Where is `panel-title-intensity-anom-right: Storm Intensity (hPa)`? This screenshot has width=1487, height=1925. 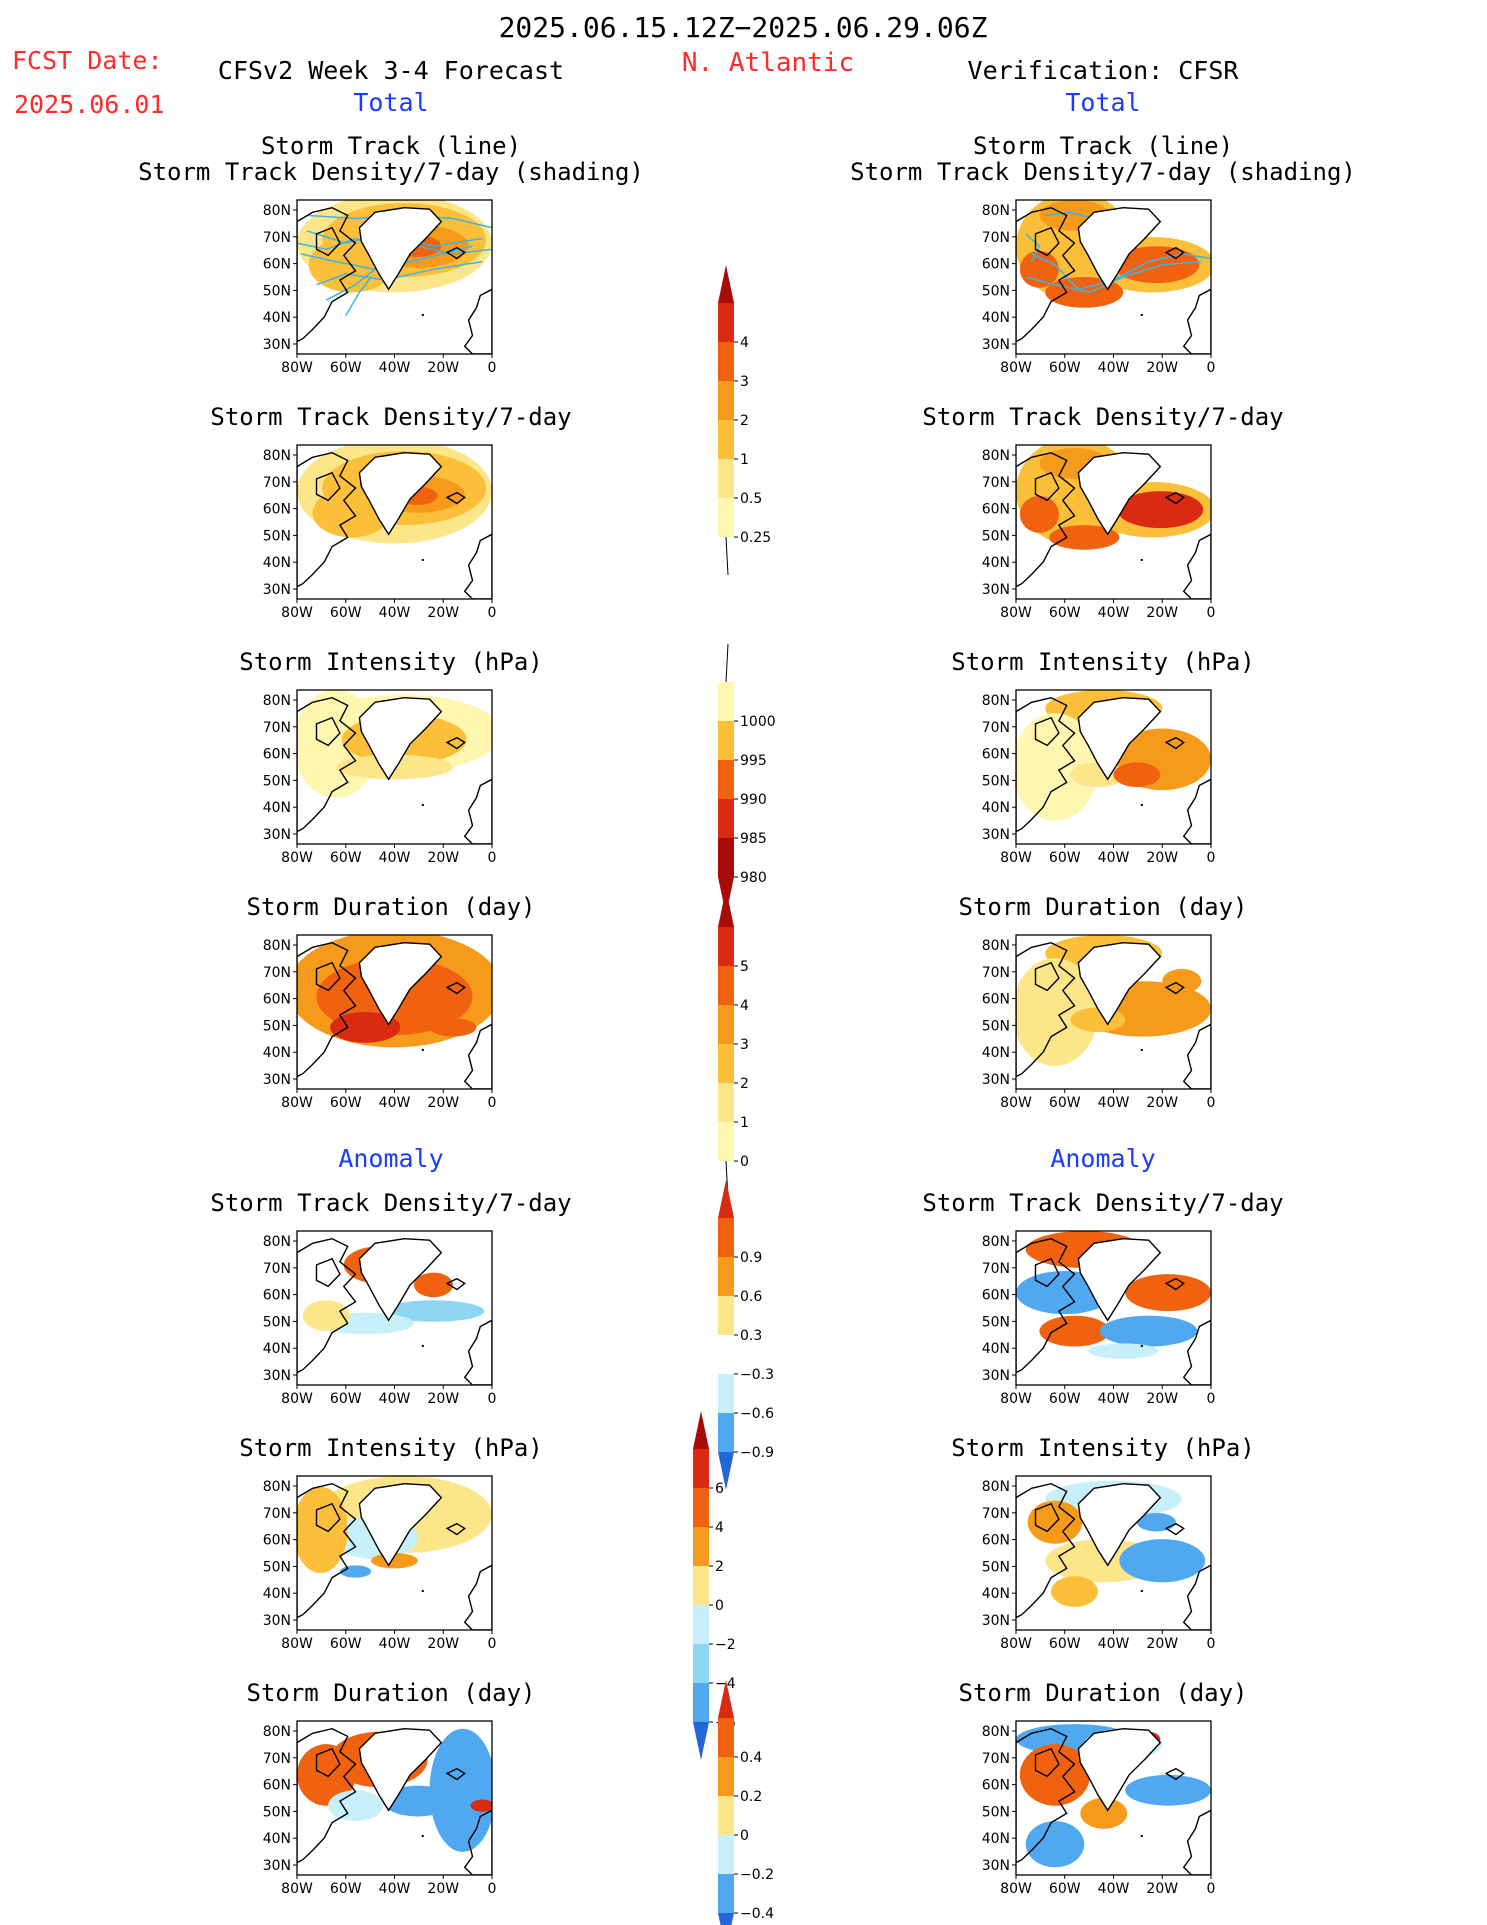 panel-title-intensity-anom-right: Storm Intensity (hPa) is located at coordinates (1103, 1448).